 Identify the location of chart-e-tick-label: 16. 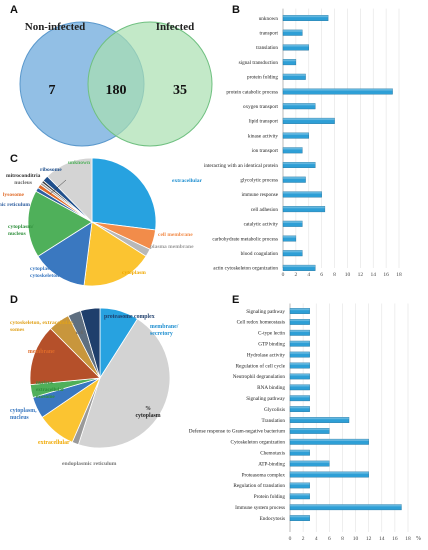
(395, 539).